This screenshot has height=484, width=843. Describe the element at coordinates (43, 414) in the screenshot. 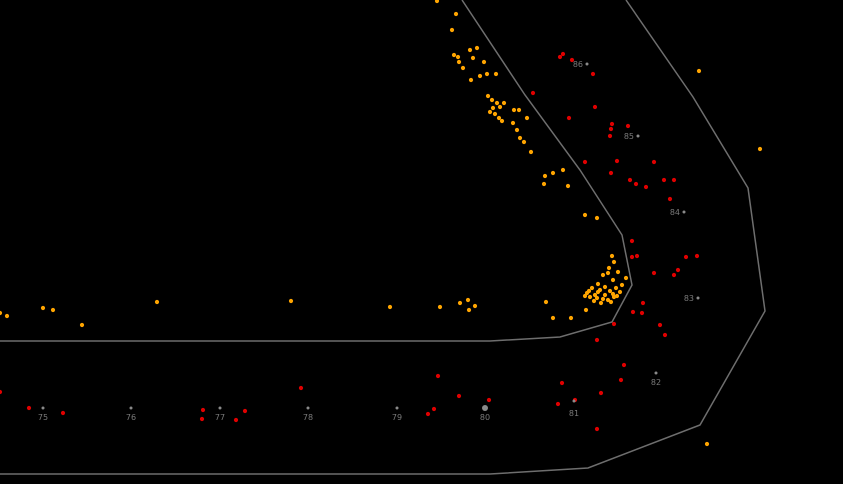

I see `distance-marker-75: 75` at that location.